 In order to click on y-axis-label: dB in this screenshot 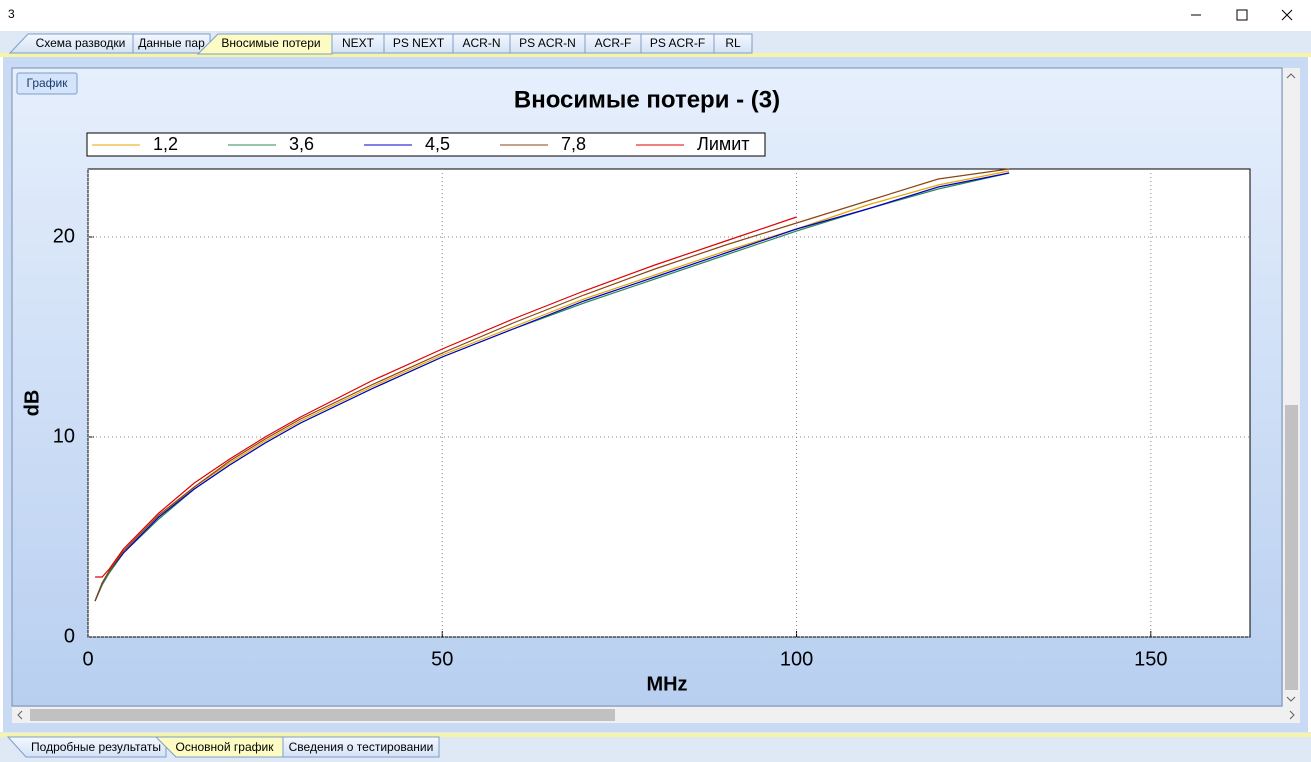, I will do `click(32, 403)`.